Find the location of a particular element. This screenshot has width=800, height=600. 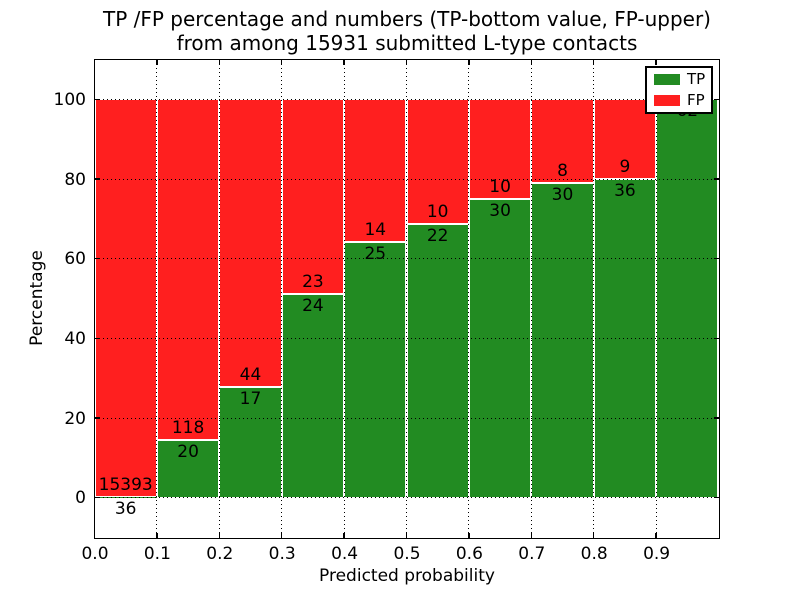

legend-label-fp: FP is located at coordinates (696, 100).